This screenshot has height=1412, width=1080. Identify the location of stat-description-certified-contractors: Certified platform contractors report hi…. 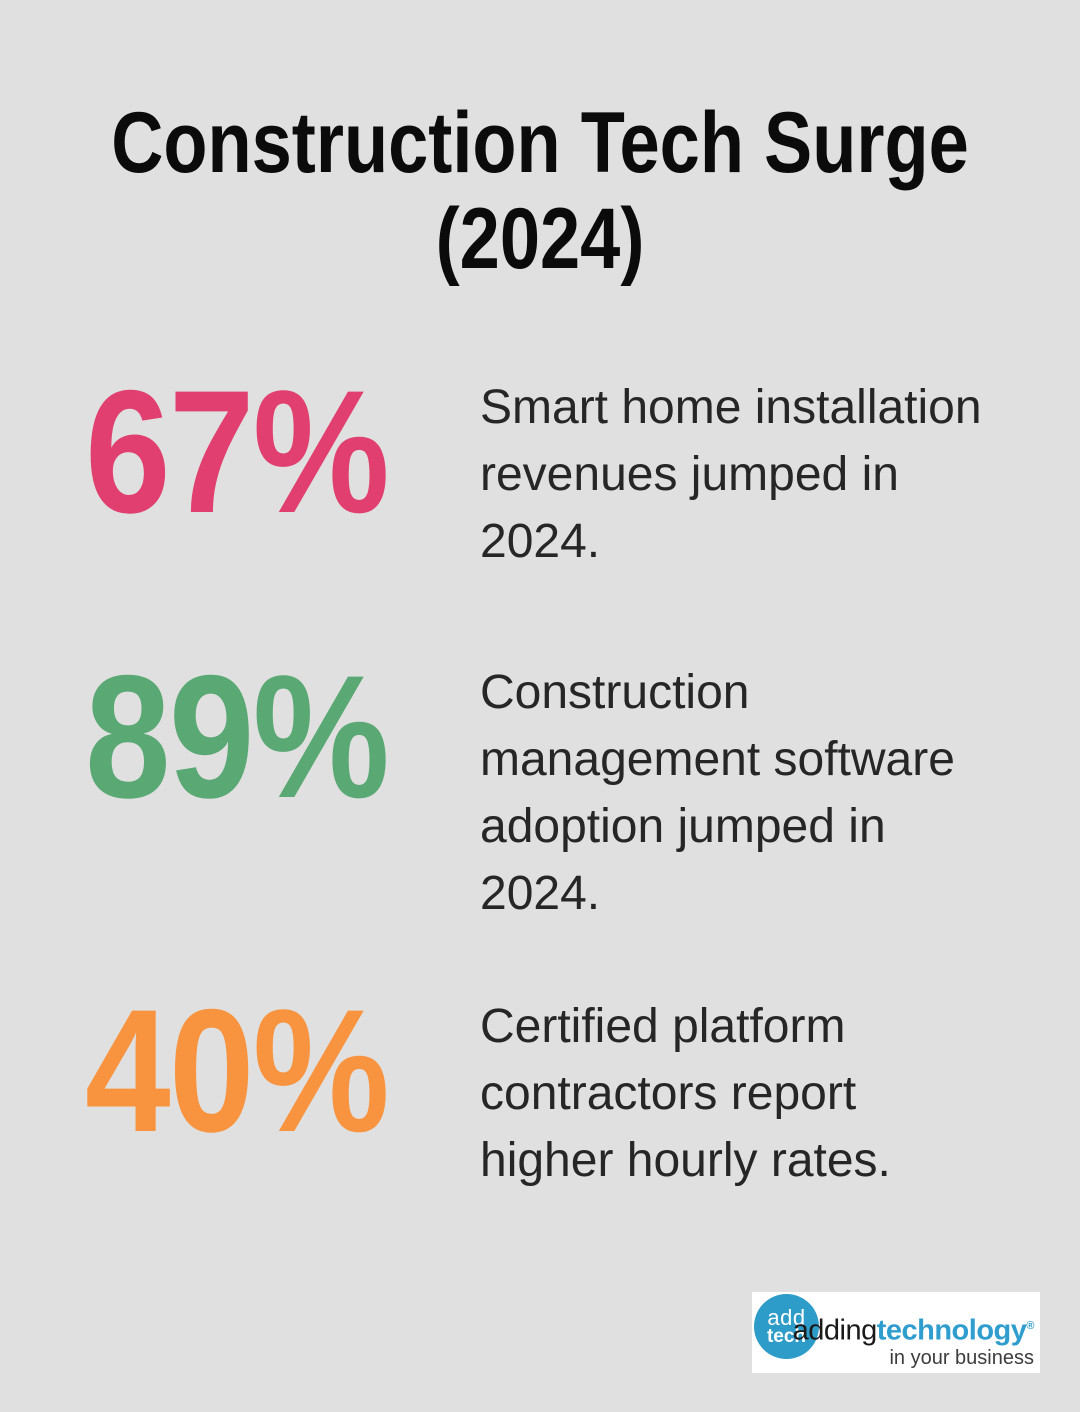
(685, 1093).